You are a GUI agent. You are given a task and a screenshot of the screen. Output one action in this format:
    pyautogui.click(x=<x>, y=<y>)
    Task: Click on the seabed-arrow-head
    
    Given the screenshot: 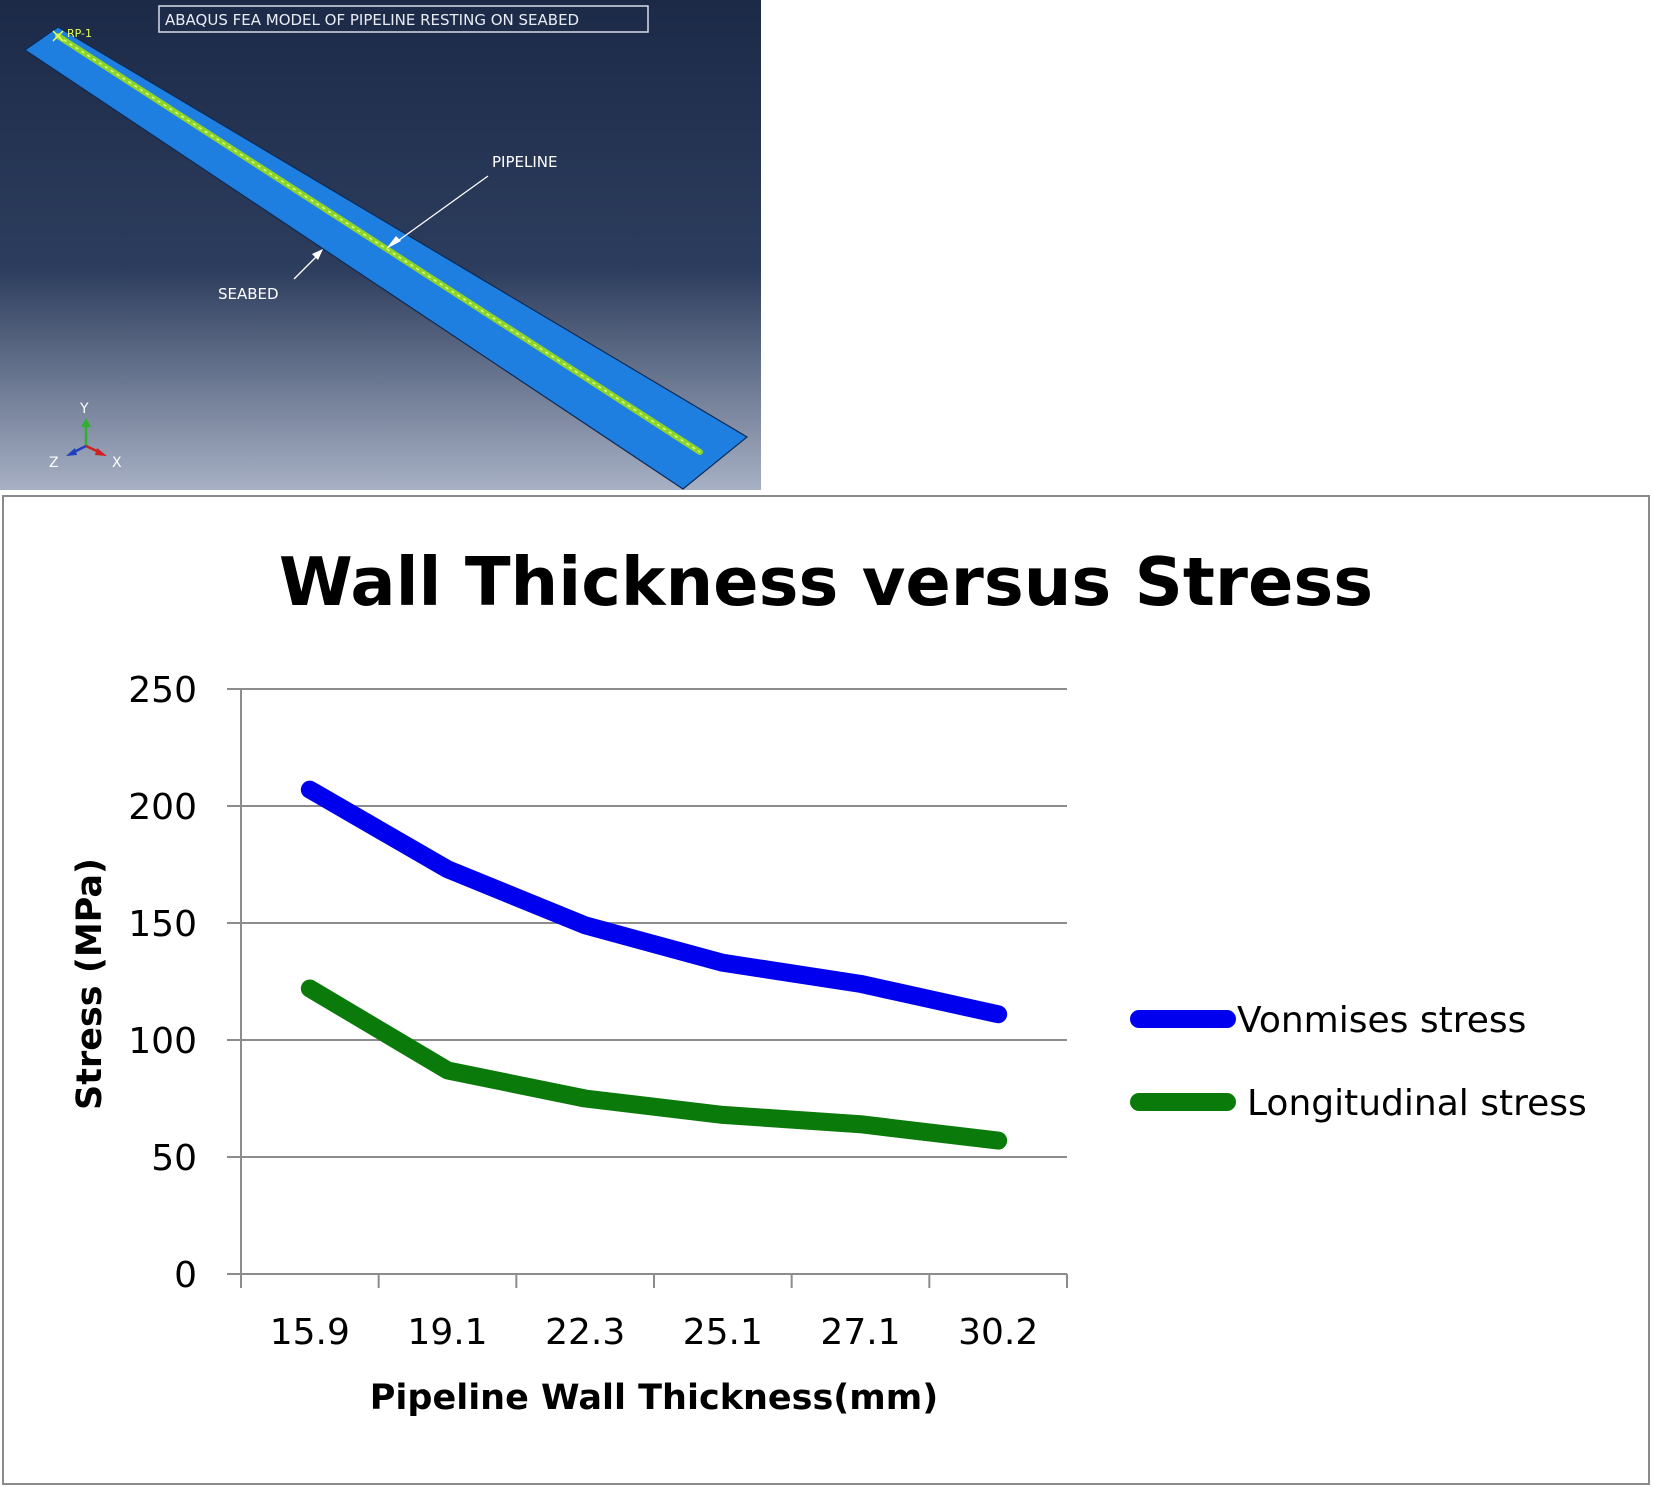 What is the action you would take?
    pyautogui.click(x=317, y=254)
    